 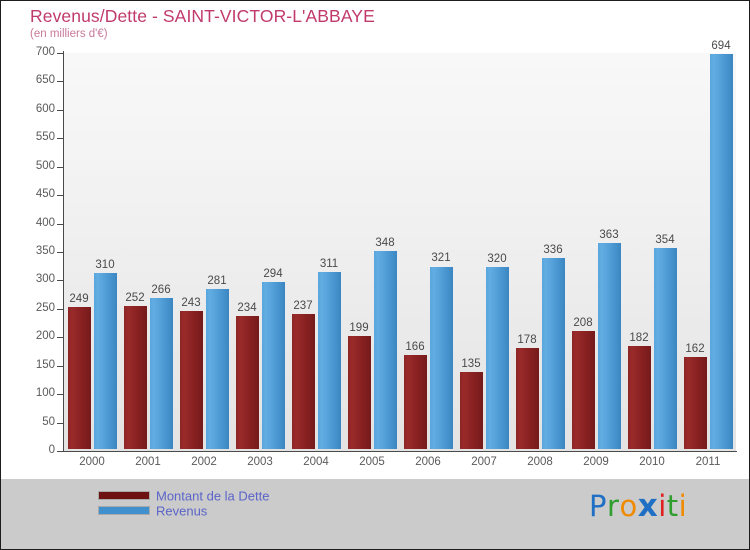 I want to click on bar-dette-2004, so click(x=303, y=381).